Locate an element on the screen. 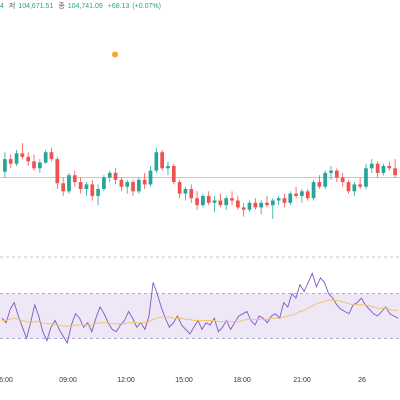 This screenshot has height=400, width=400. ohlc-change: +68.13 is located at coordinates (118, 6).